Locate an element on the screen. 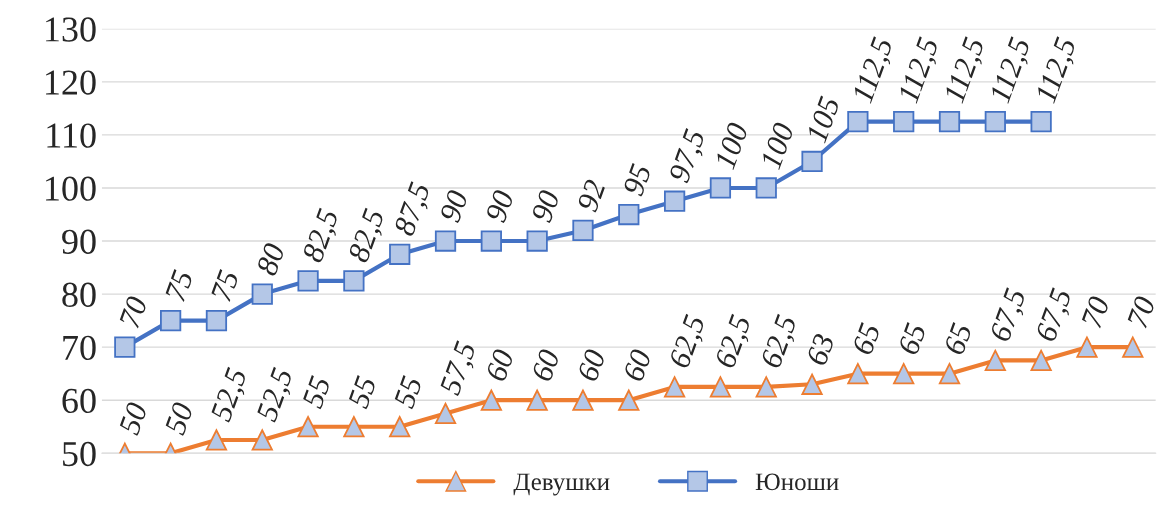  data-label: 63 is located at coordinates (820, 349).